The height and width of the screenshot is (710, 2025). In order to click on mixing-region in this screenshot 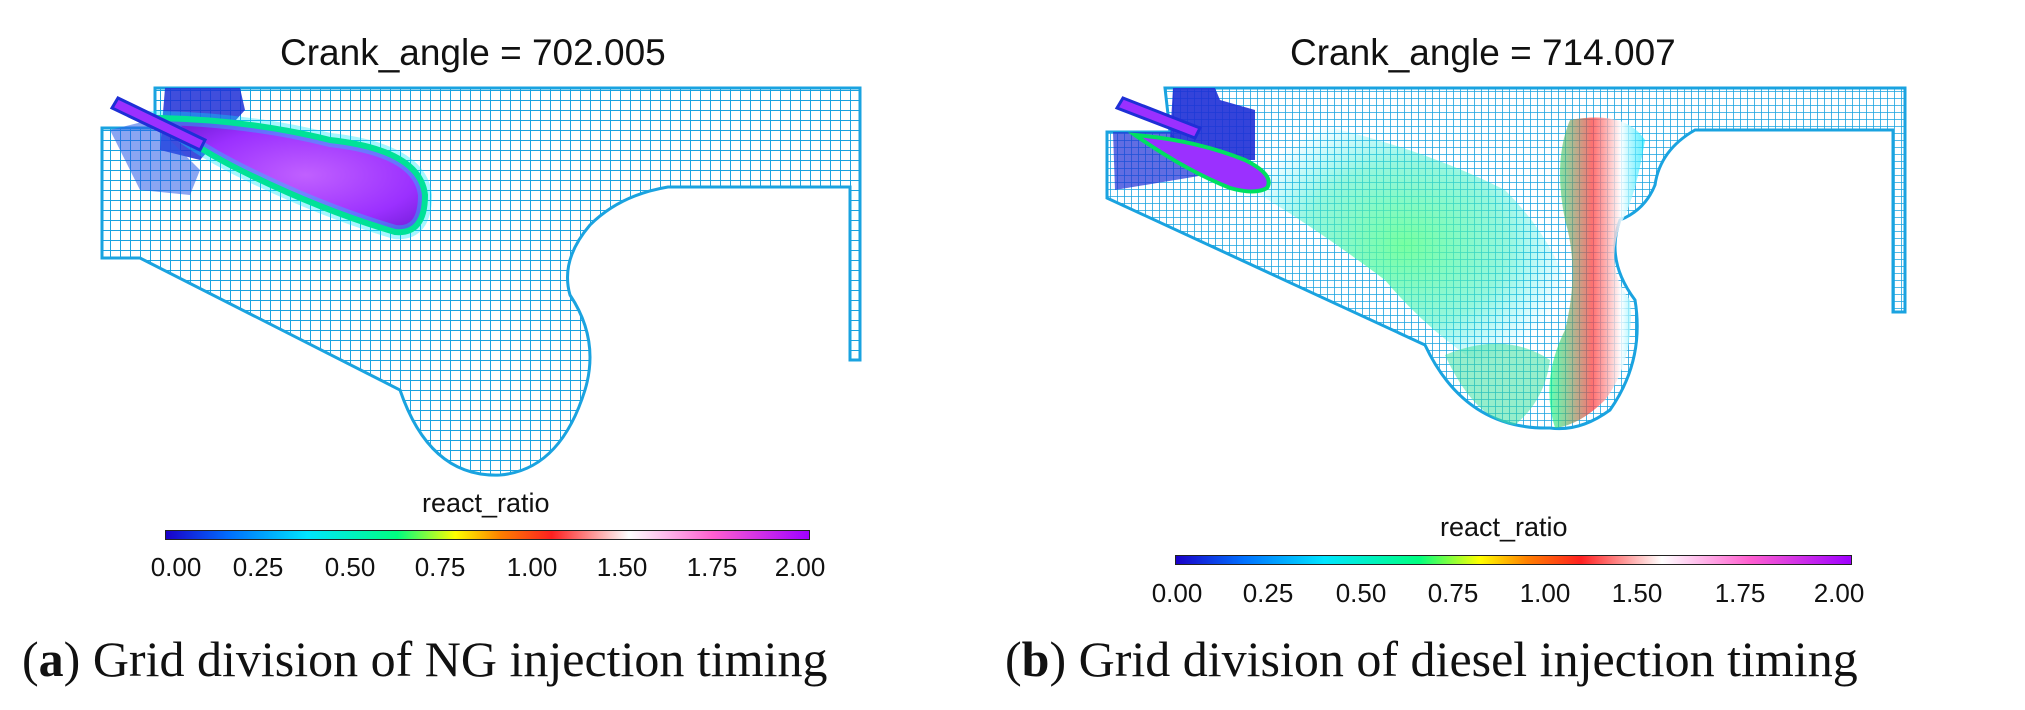, I will do `click(1405, 245)`.